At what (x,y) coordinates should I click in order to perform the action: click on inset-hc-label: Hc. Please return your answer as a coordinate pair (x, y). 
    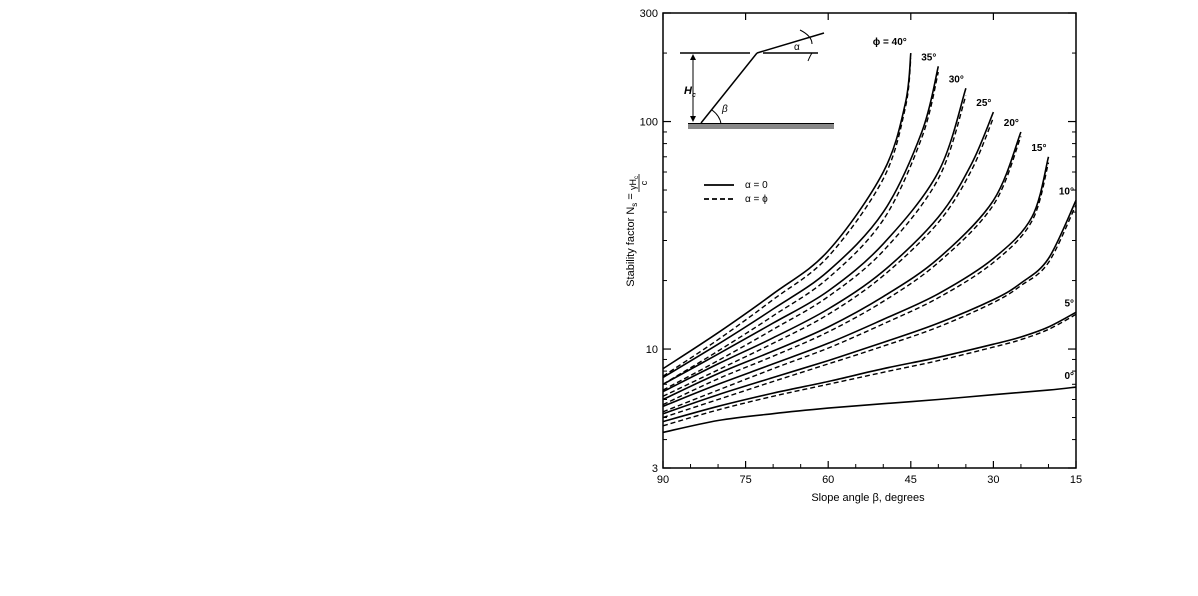
    Looking at the image, I should click on (690, 92).